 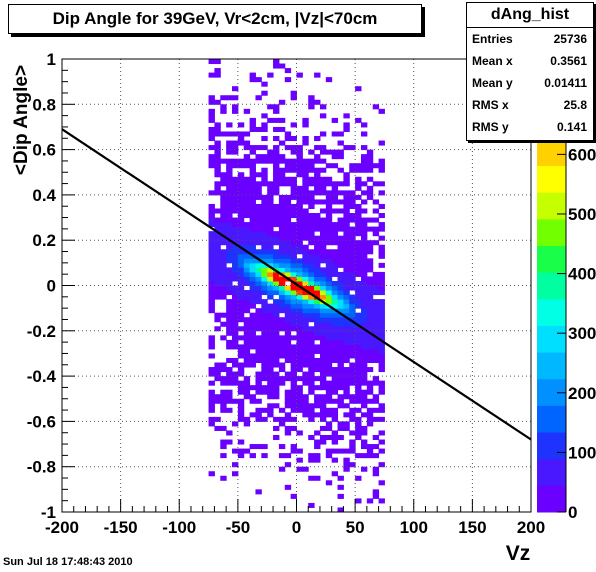 What do you see at coordinates (51, 59) in the screenshot?
I see `y-tick-label: 1` at bounding box center [51, 59].